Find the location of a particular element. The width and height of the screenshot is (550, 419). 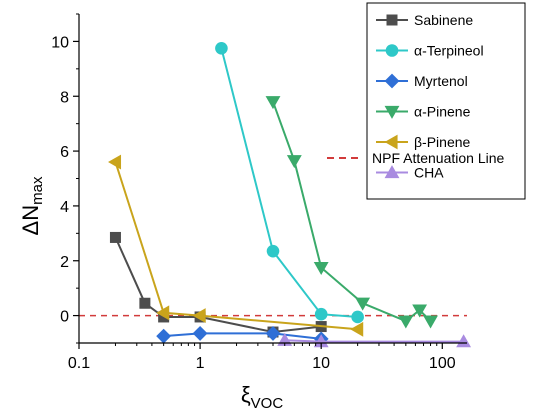

y-tick-label: 10 is located at coordinates (60, 42).